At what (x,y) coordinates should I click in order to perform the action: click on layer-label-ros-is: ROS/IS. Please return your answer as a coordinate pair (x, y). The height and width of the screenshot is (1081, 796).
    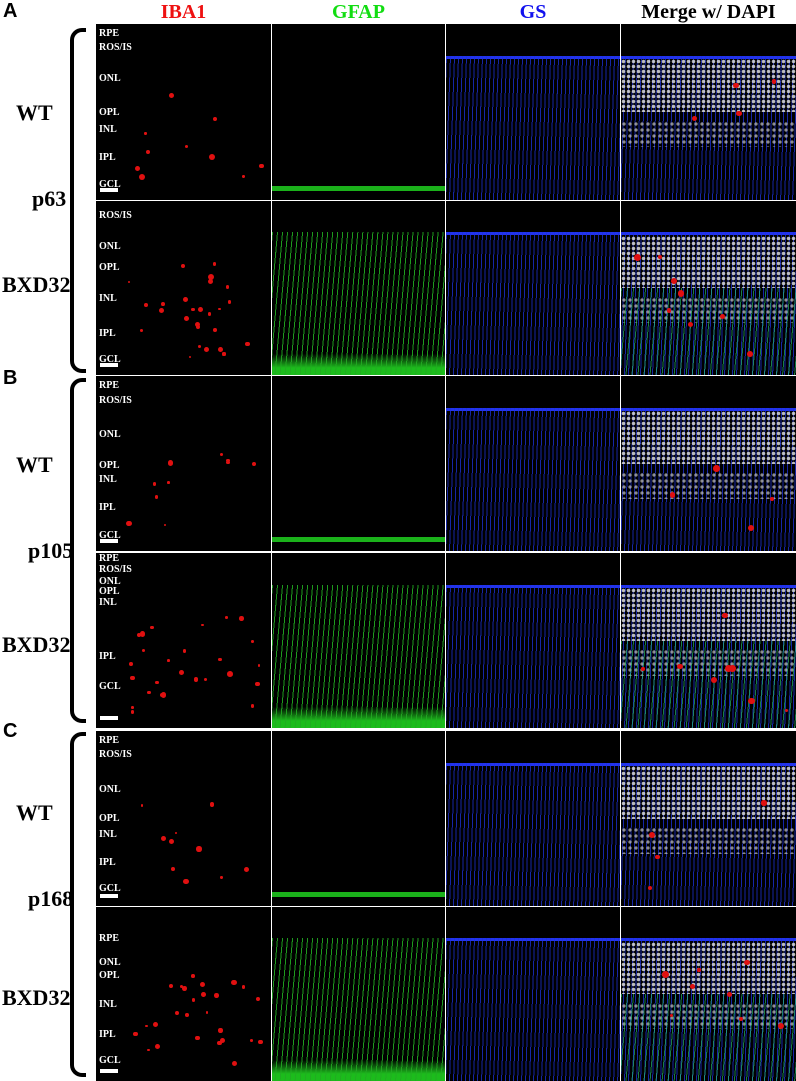
    Looking at the image, I should click on (115, 754).